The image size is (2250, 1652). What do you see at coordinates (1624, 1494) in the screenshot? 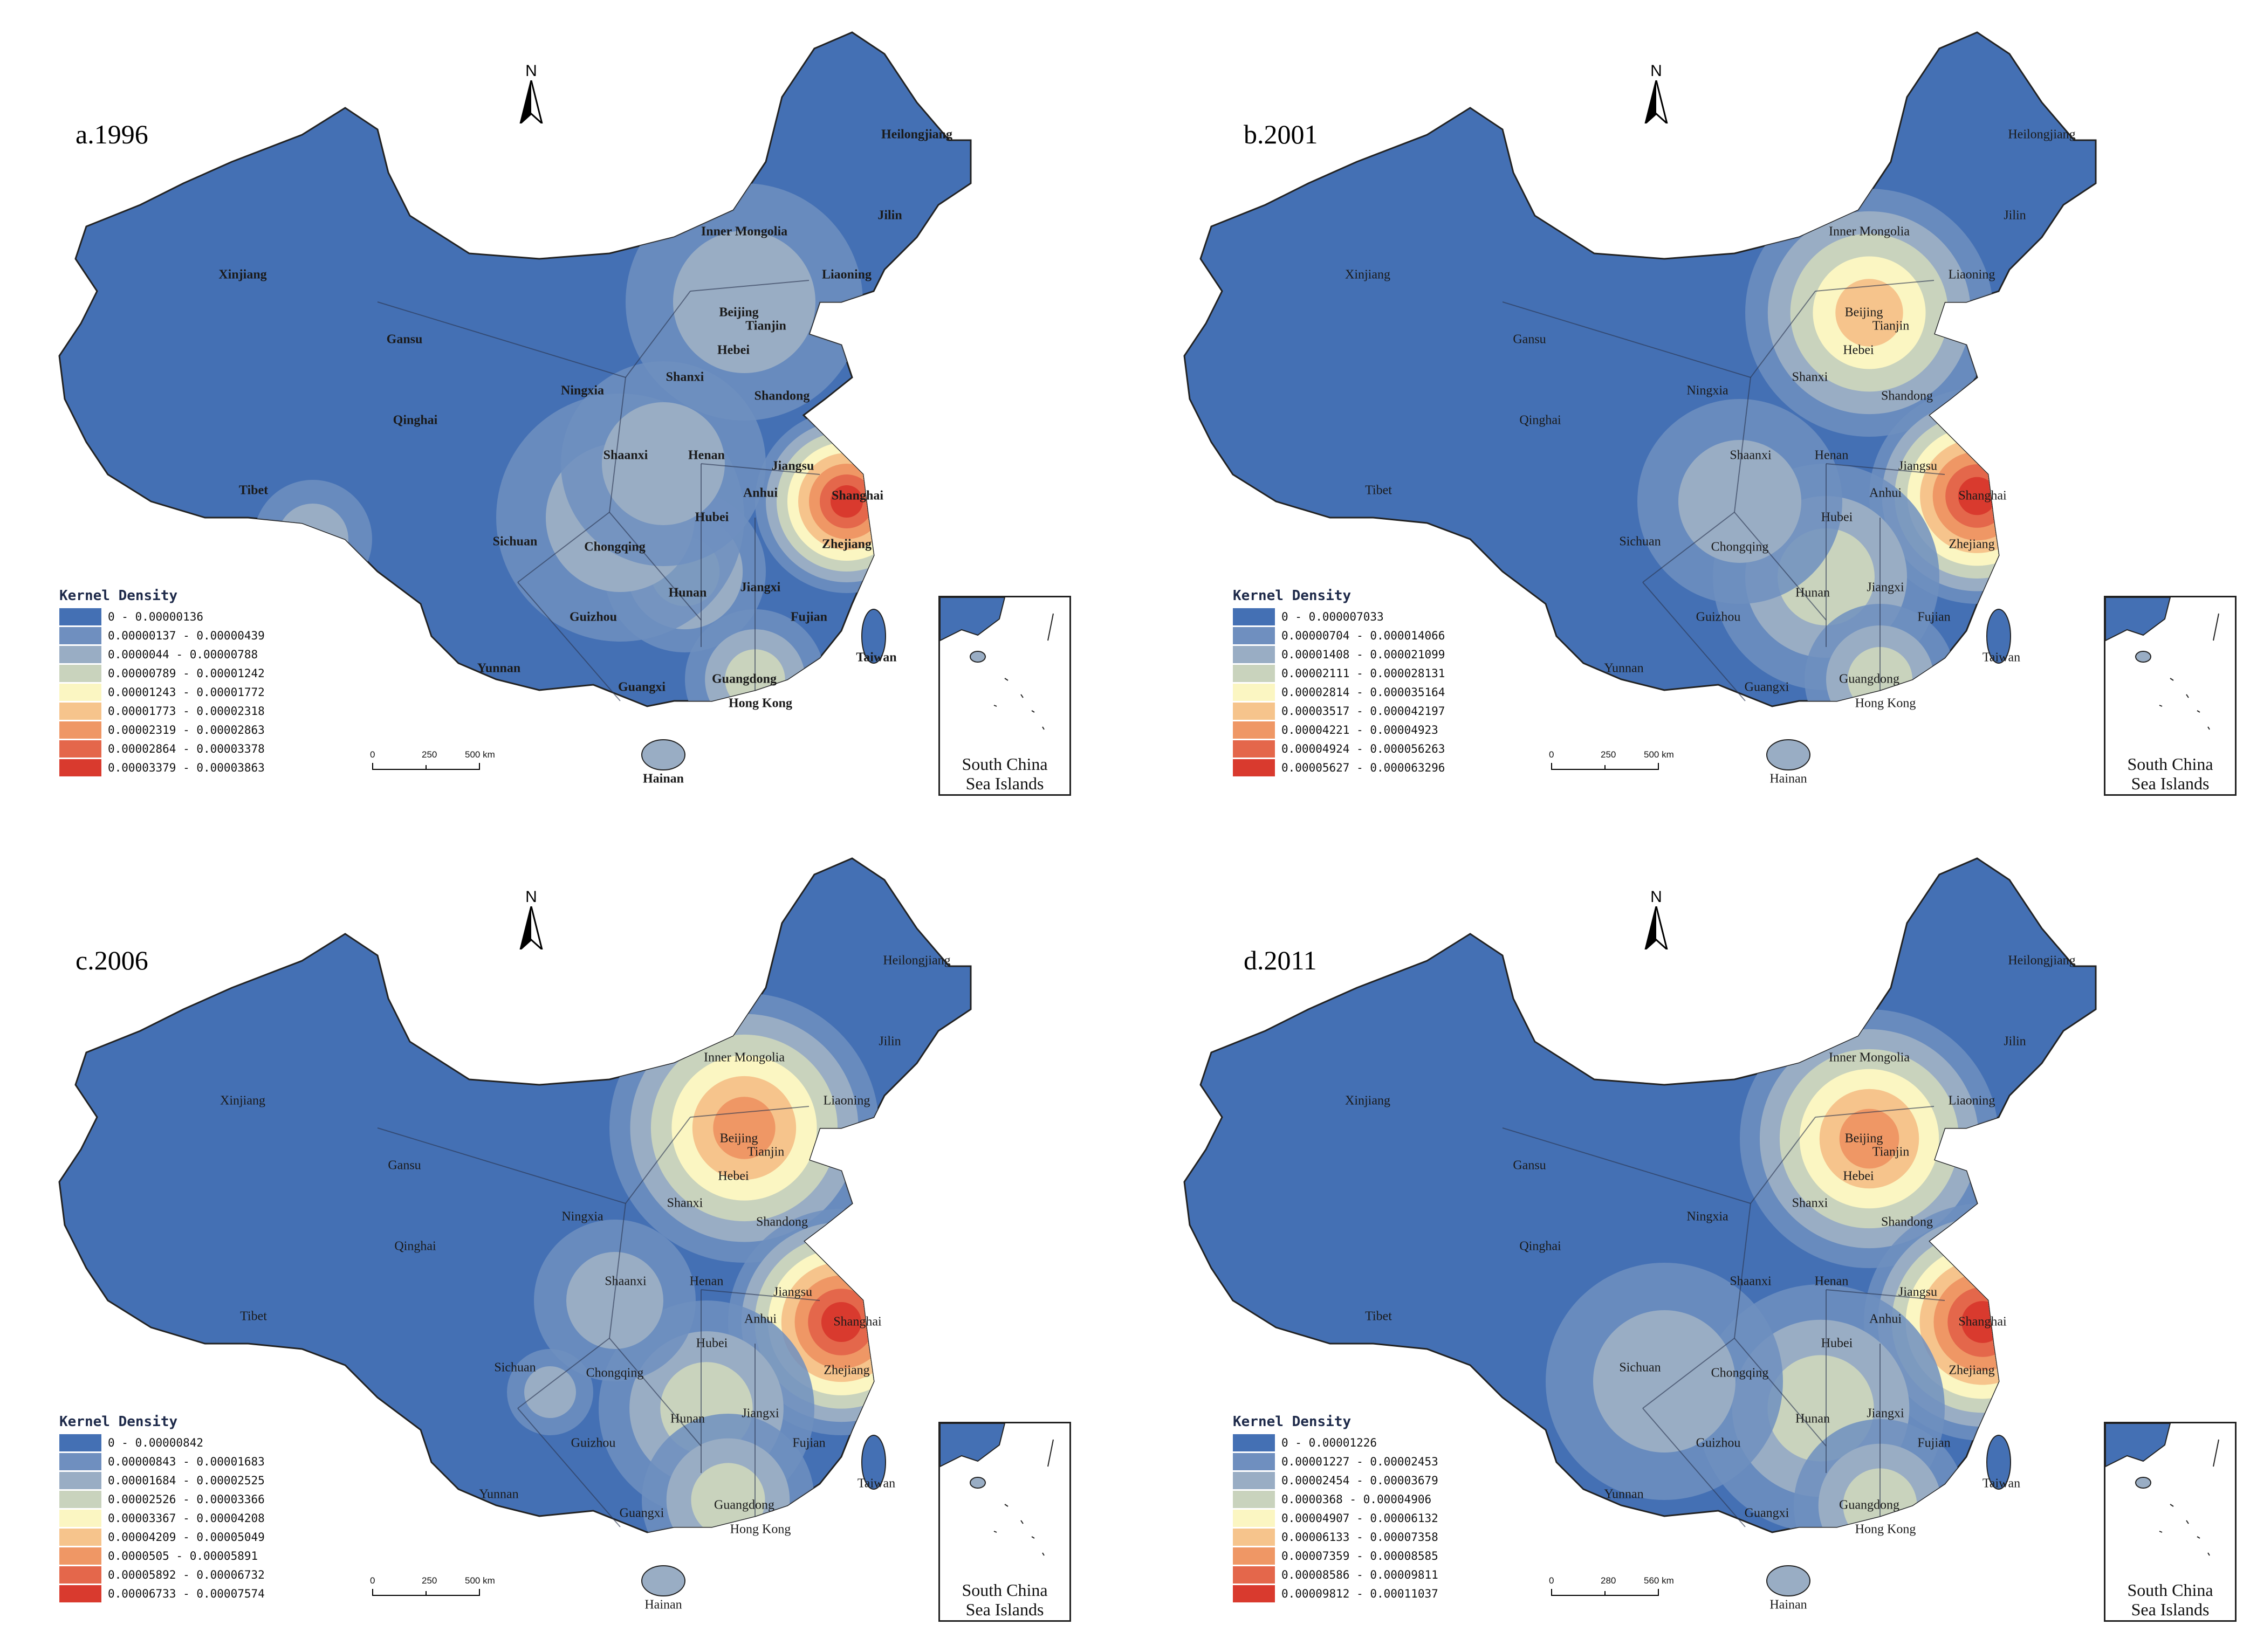
I see `province-label: Yunnan` at bounding box center [1624, 1494].